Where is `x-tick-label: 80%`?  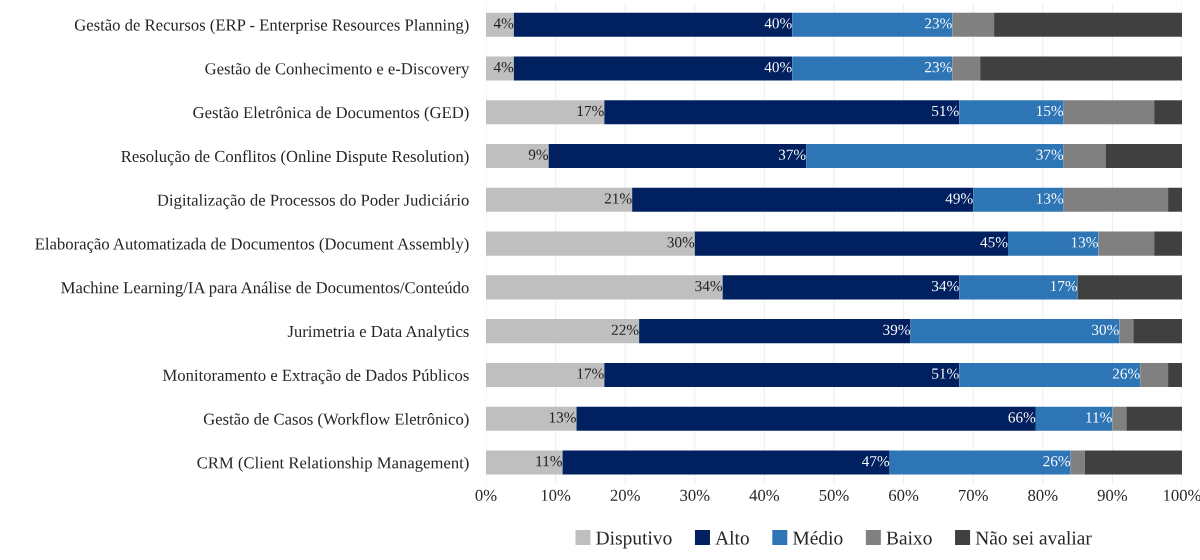 x-tick-label: 80% is located at coordinates (1043, 495).